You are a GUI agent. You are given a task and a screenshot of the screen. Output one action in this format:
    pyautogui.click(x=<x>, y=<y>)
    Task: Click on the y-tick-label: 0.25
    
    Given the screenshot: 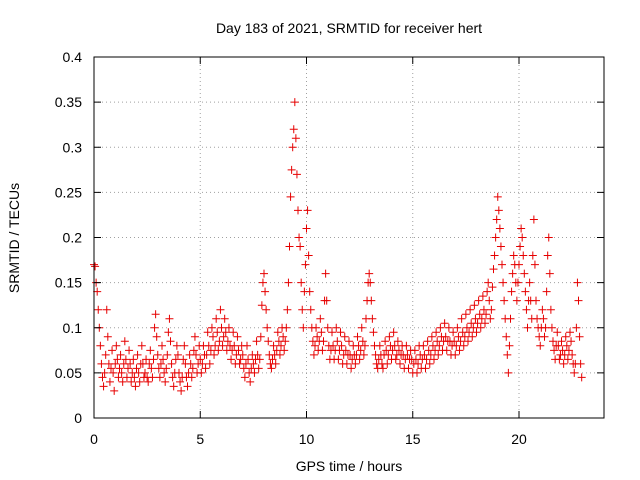 What is the action you would take?
    pyautogui.click(x=68, y=192)
    